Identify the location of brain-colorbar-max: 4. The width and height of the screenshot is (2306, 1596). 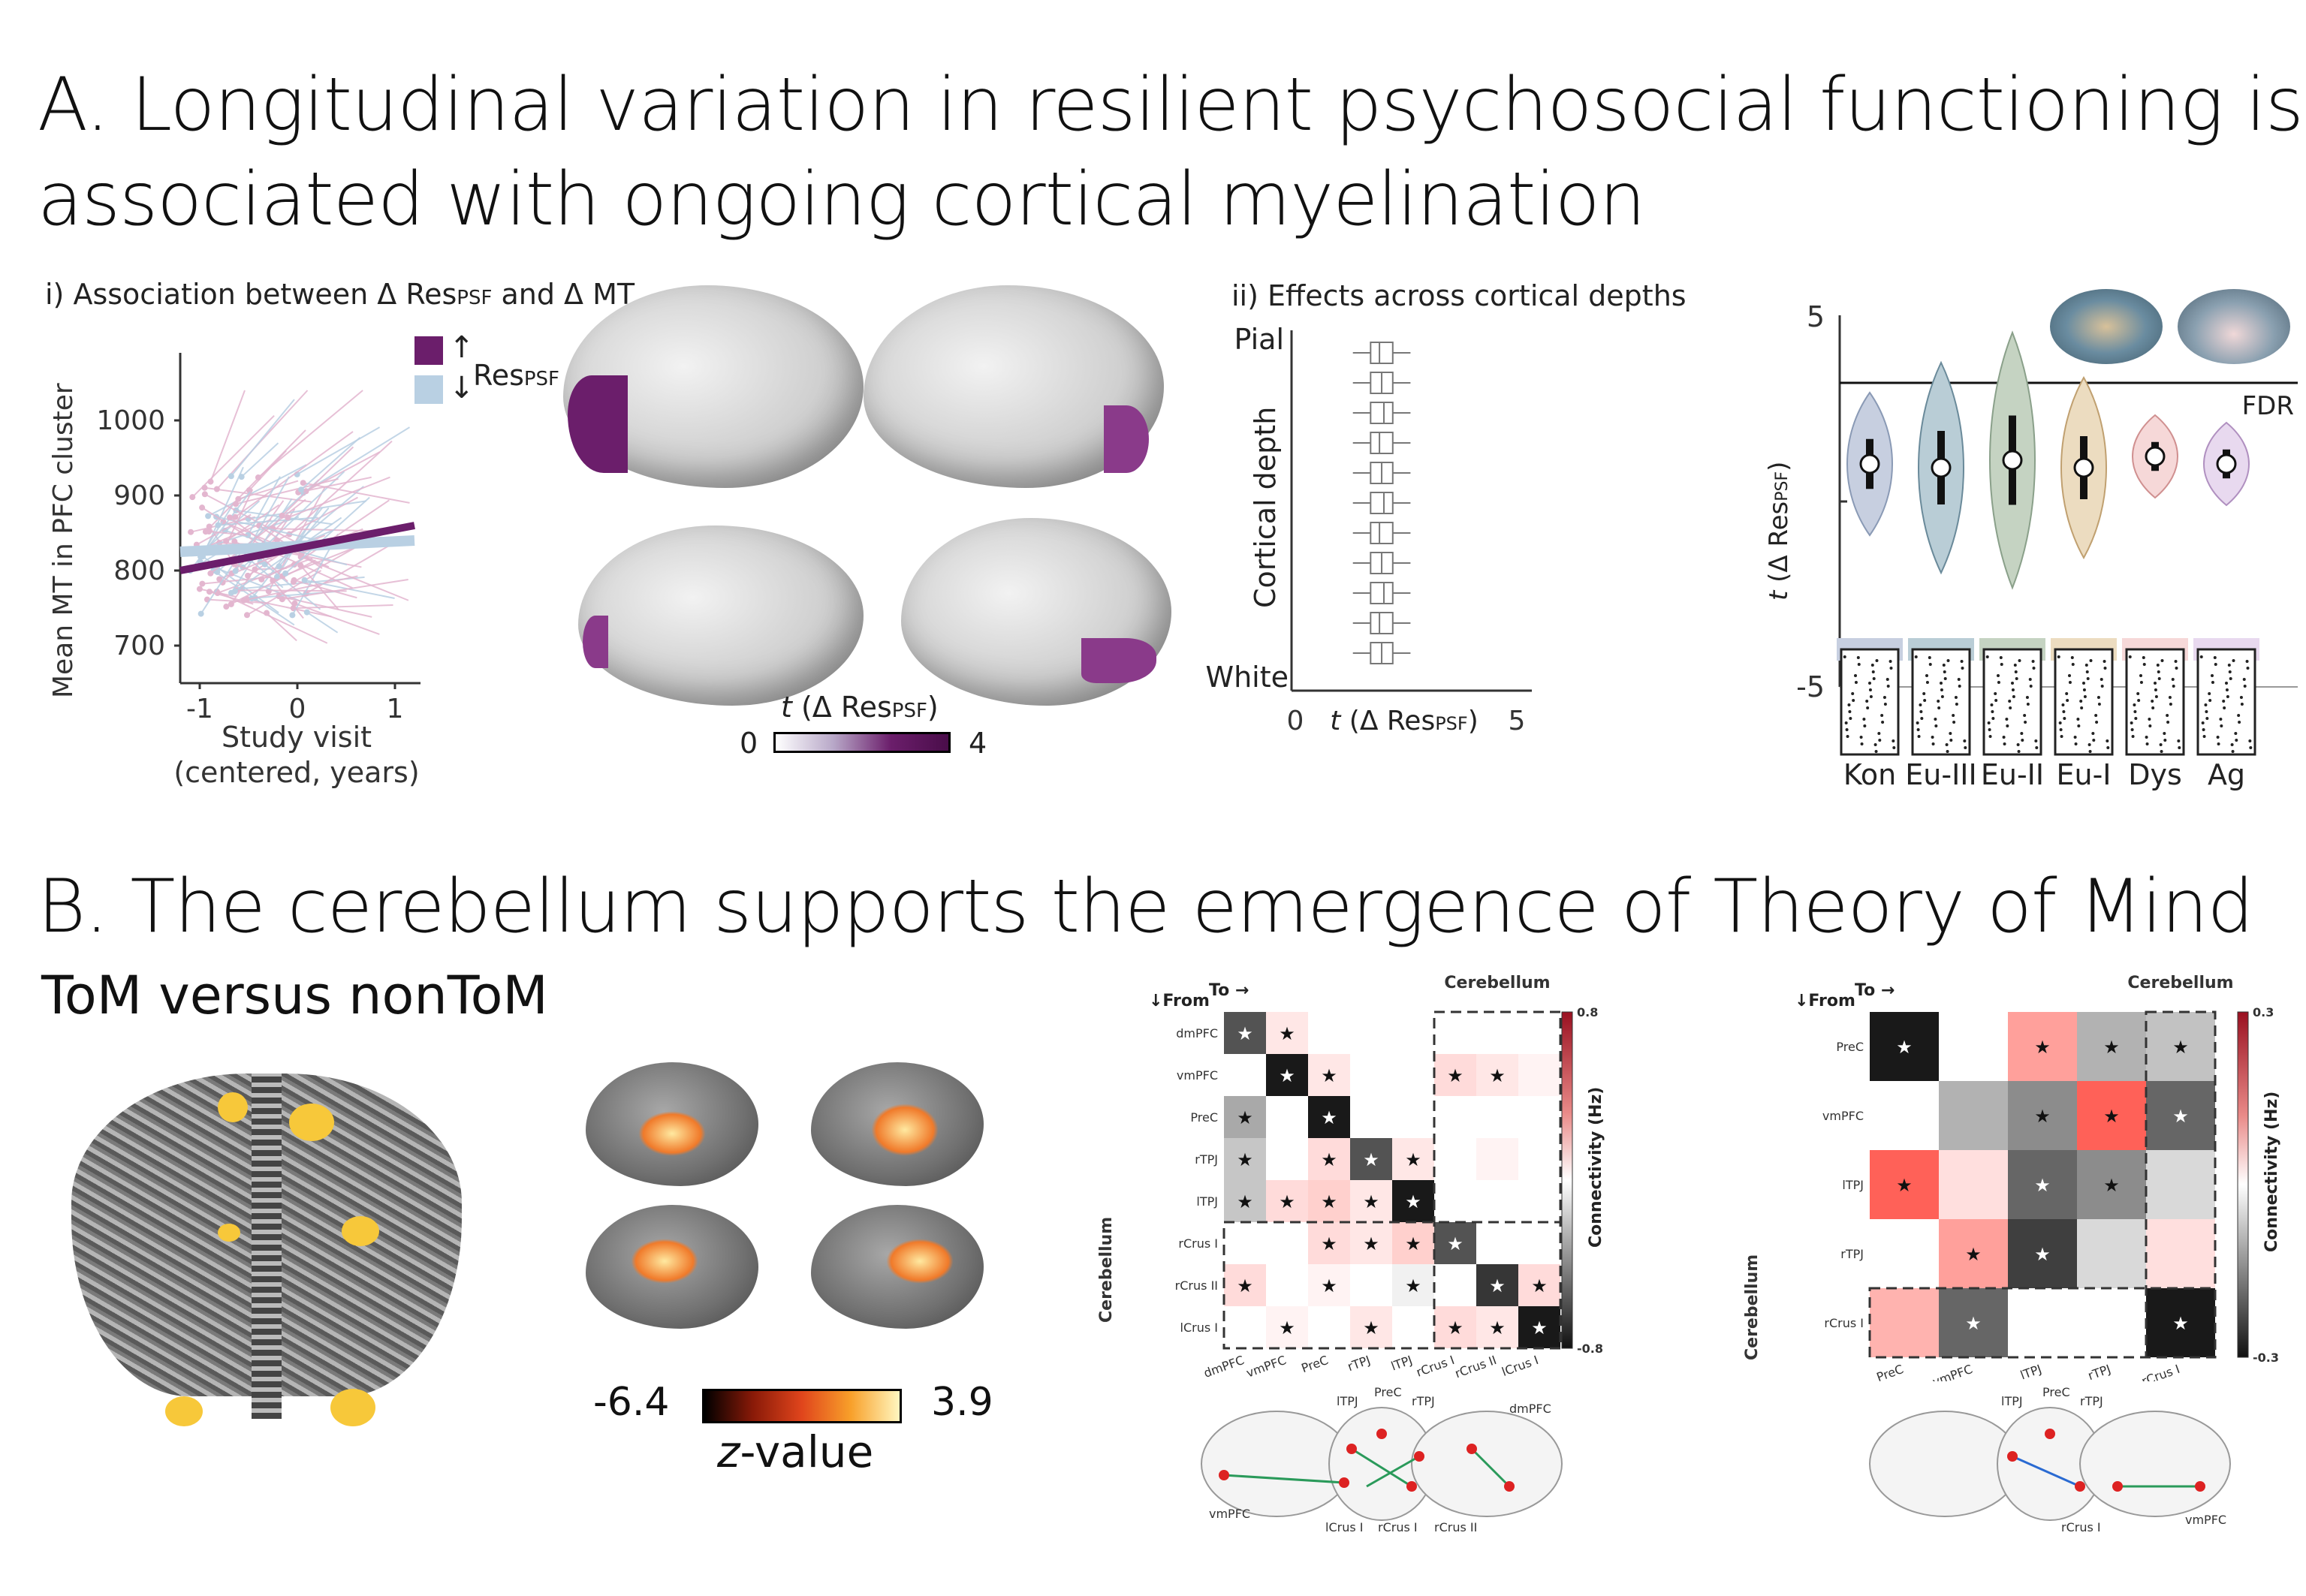
(978, 743).